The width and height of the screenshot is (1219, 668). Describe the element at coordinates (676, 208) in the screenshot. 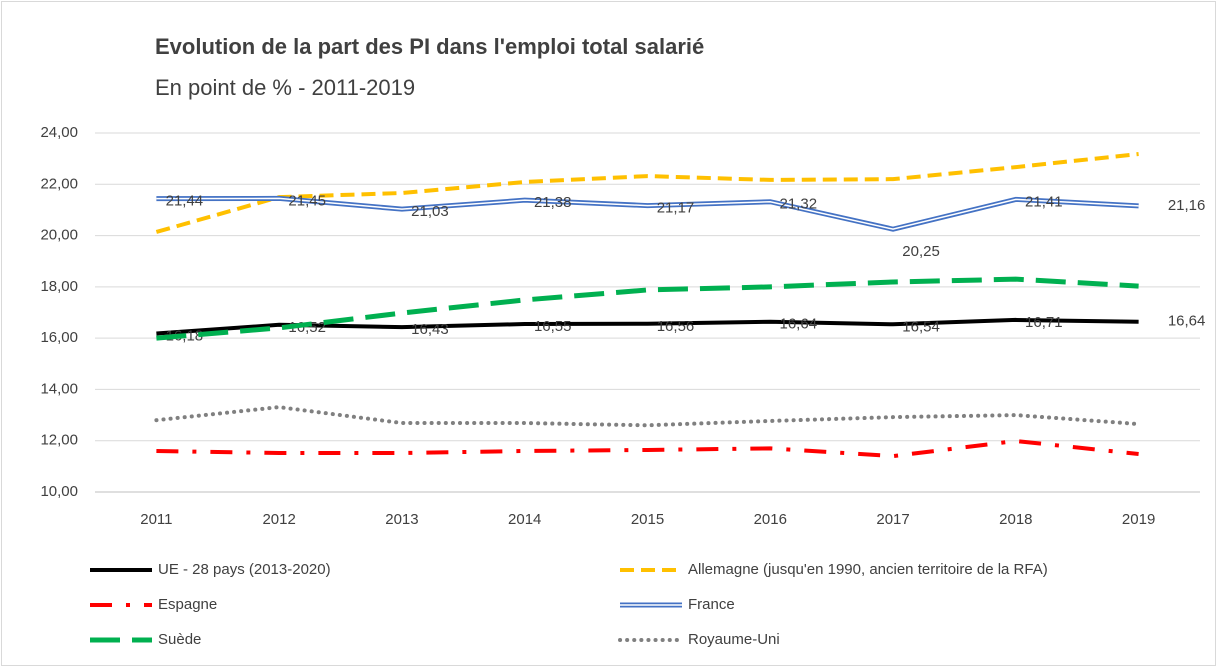

I see `data-label: 21,17` at that location.